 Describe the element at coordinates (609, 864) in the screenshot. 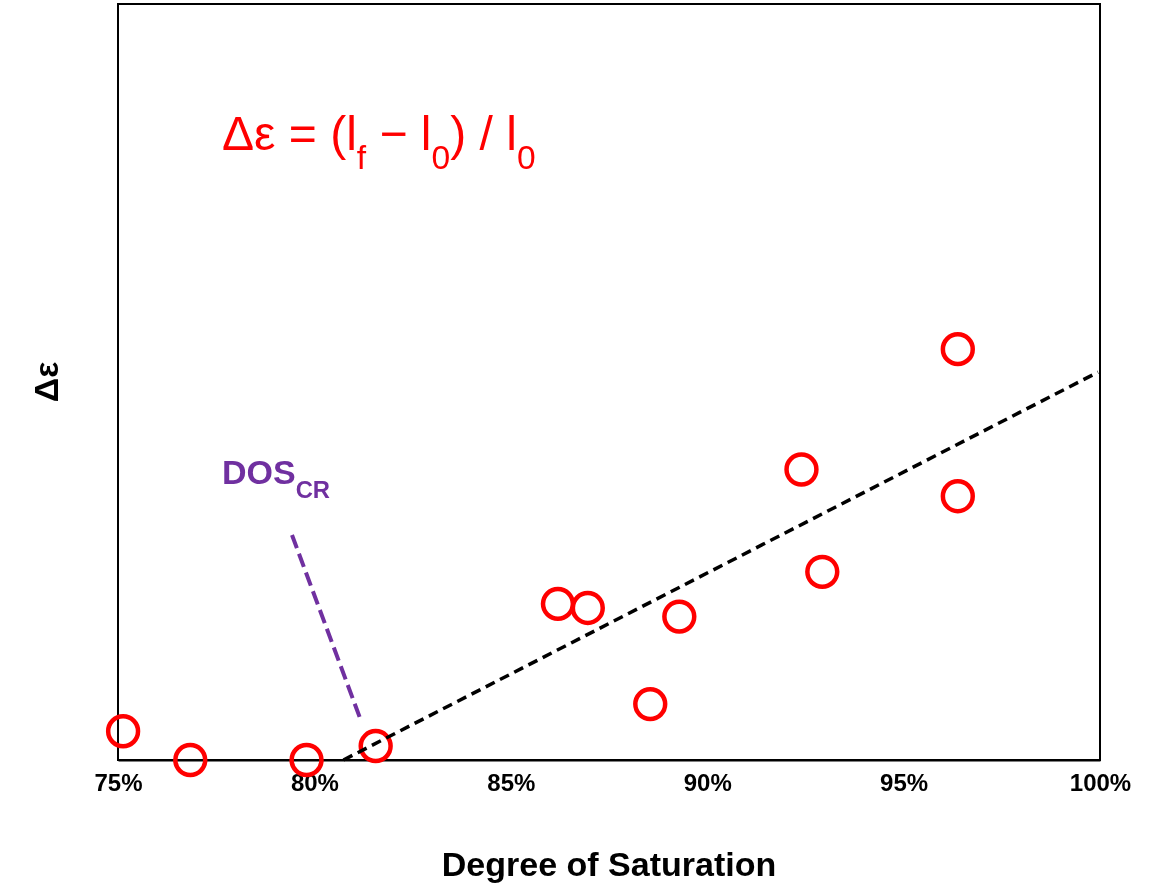

I see `x-axis-title: Degree of Saturation` at that location.